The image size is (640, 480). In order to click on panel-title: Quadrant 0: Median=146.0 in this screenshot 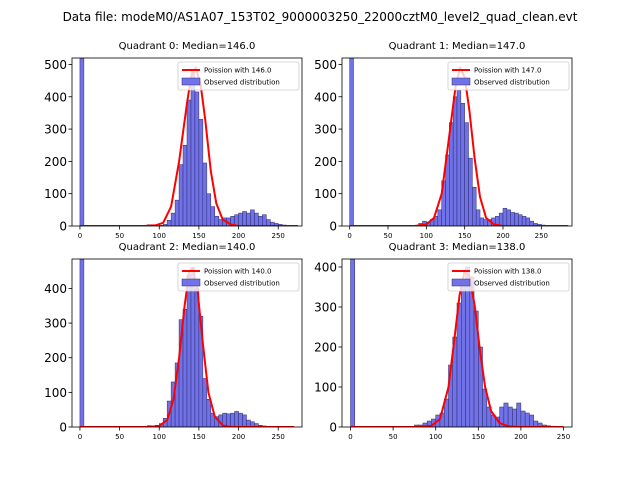, I will do `click(187, 46)`.